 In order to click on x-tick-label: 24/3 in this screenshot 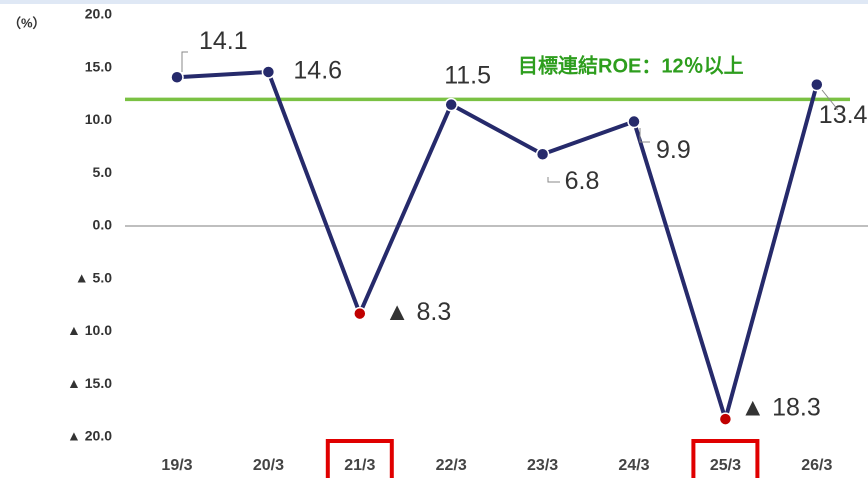, I will do `click(633, 465)`.